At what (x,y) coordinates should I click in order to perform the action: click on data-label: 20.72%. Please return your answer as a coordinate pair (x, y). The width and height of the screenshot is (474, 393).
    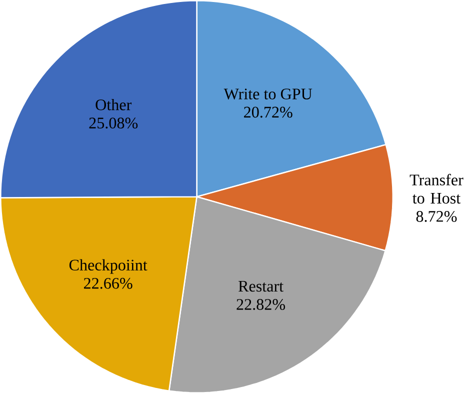
    Looking at the image, I should click on (268, 112).